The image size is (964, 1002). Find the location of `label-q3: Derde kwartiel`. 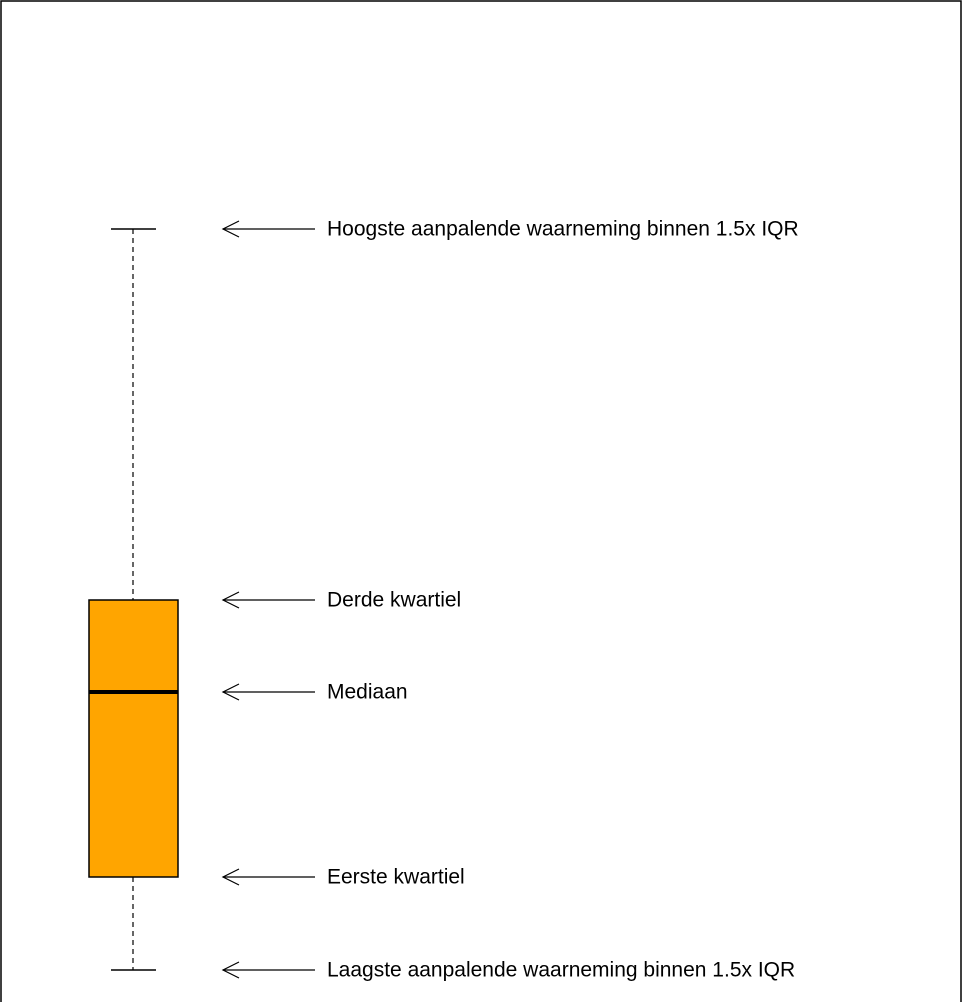

label-q3: Derde kwartiel is located at coordinates (394, 600).